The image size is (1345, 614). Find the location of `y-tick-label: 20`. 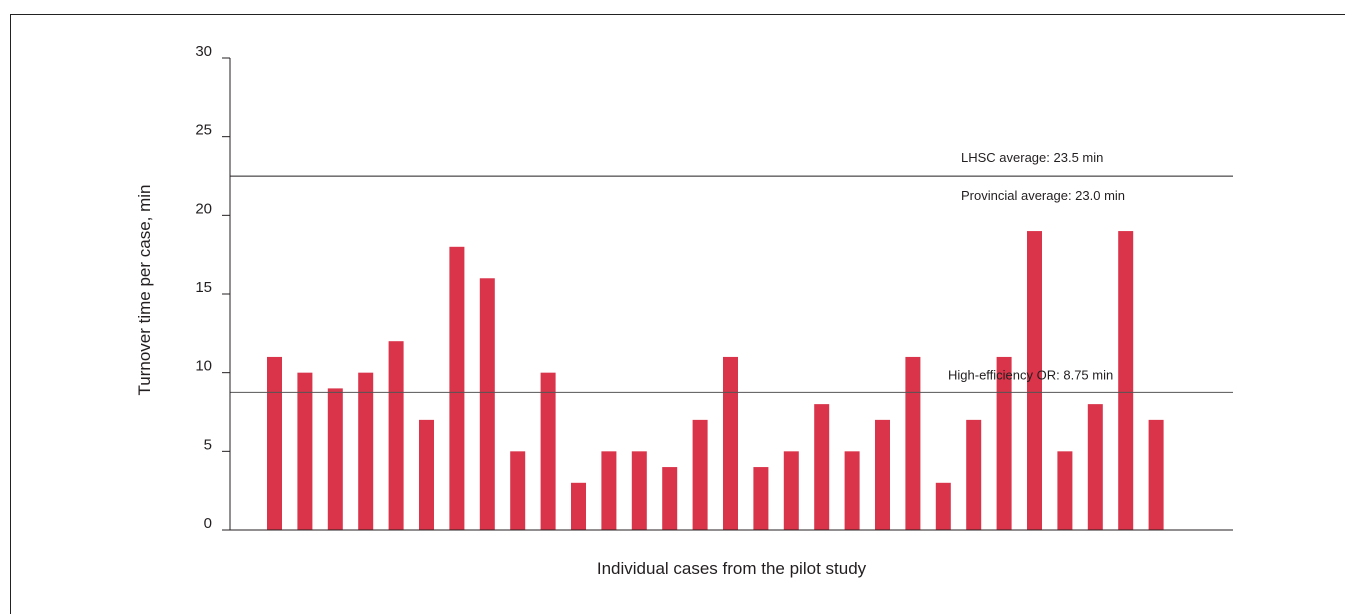

y-tick-label: 20 is located at coordinates (203, 208).